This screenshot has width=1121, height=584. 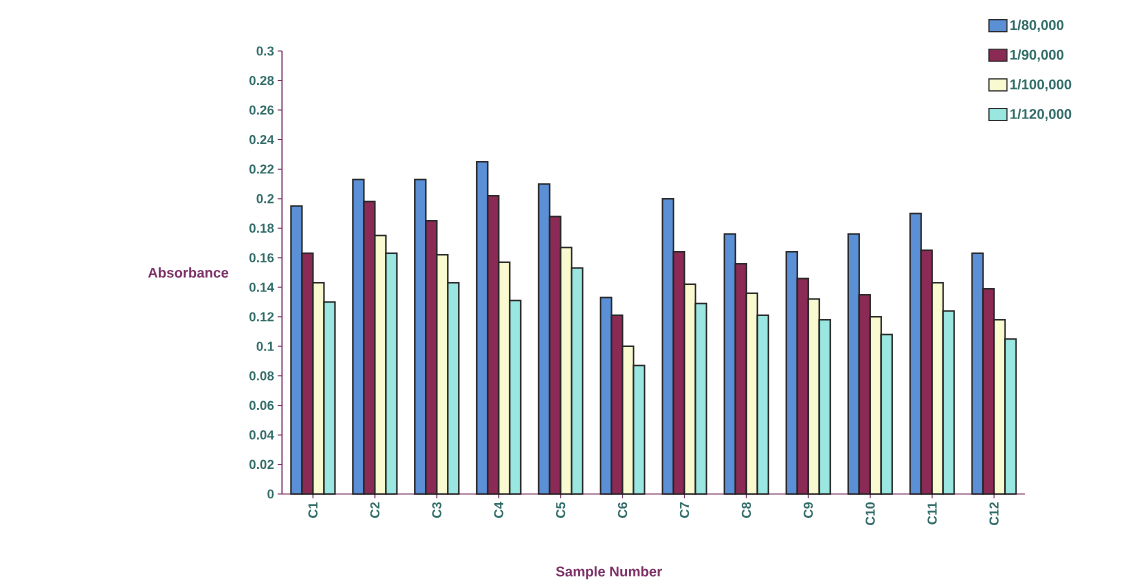 I want to click on x-tick-label: C5, so click(x=561, y=510).